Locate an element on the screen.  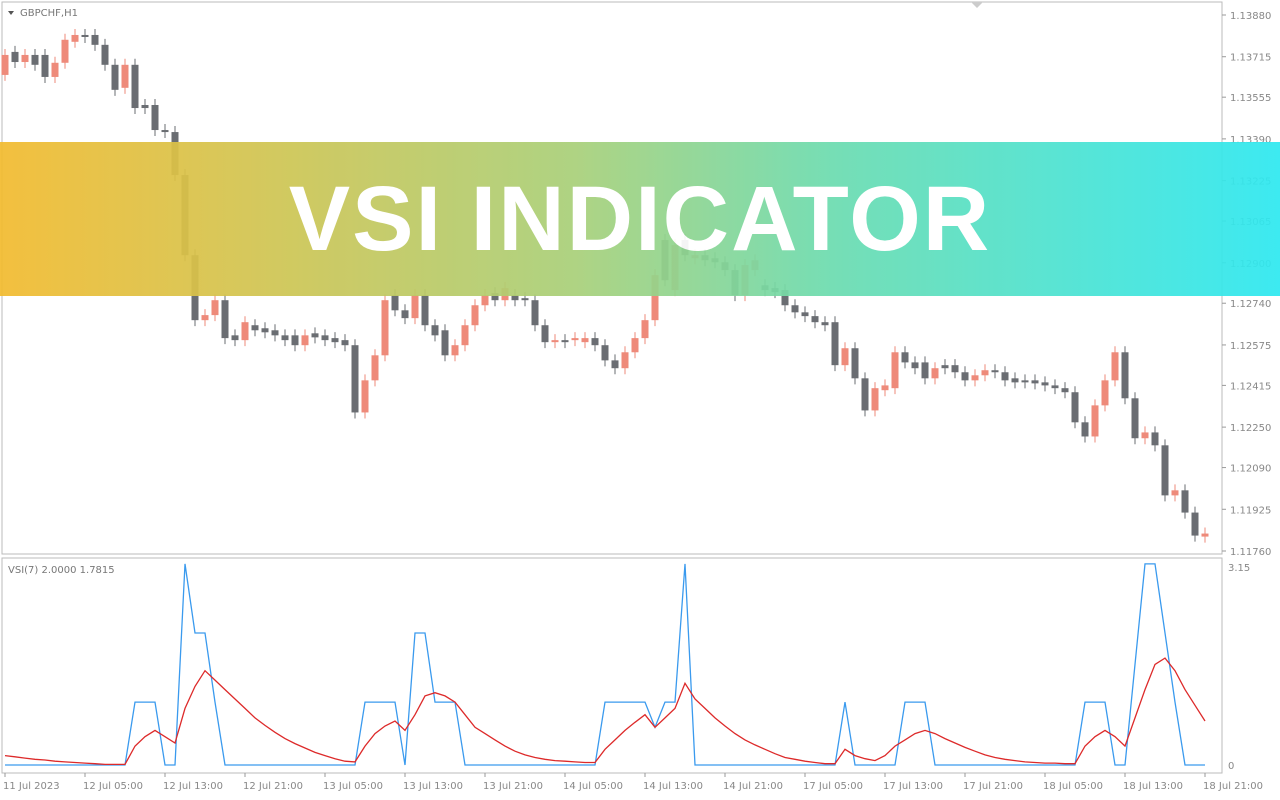
price-tick-label: 1.13715 is located at coordinates (1250, 58).